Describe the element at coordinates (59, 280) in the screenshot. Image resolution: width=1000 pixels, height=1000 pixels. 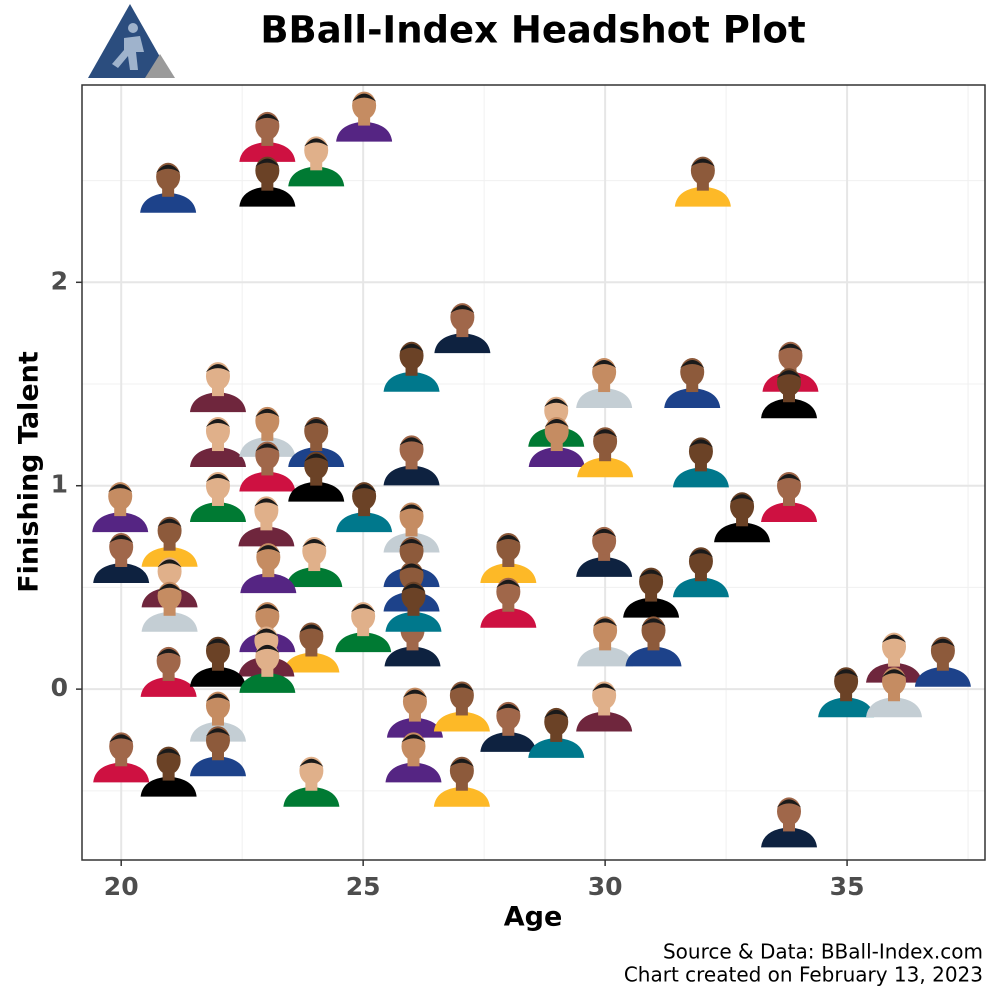
I see `y-tick-label: 2` at that location.